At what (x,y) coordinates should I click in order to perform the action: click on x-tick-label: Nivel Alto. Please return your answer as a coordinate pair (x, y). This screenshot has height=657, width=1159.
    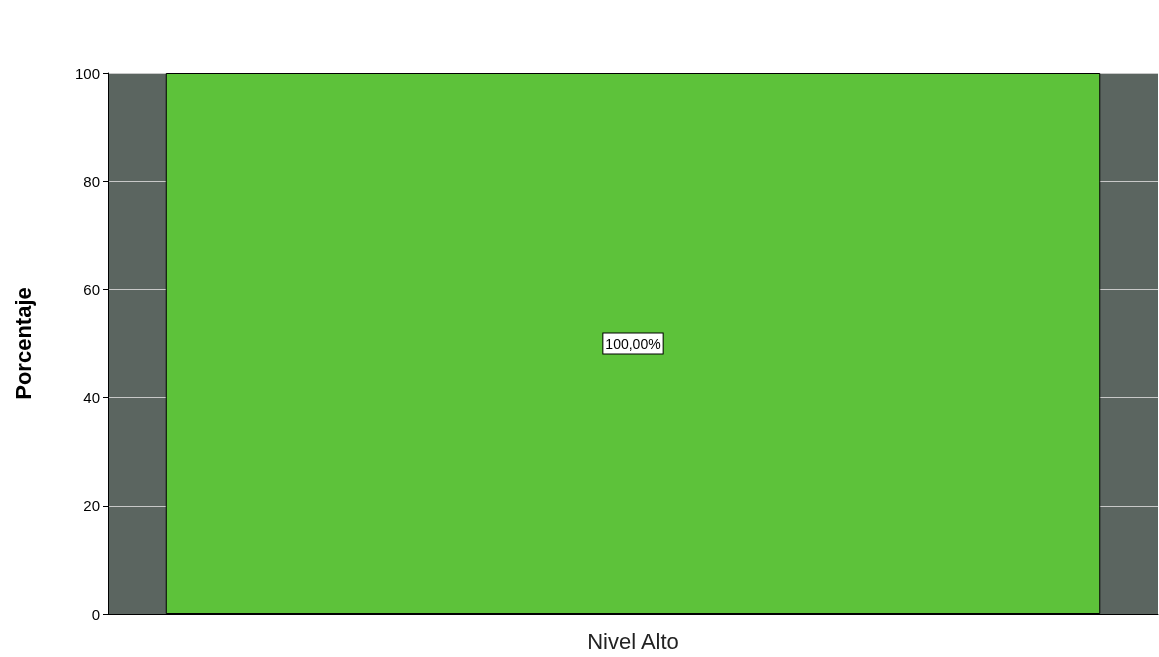
    Looking at the image, I should click on (633, 641).